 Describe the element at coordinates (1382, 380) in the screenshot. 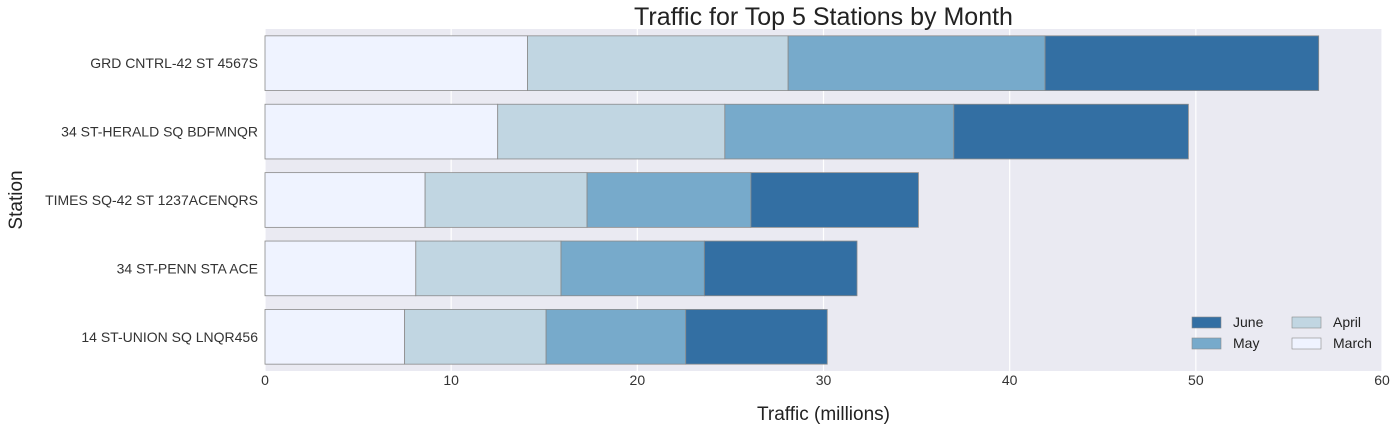

I see `x-tick-label: 60` at that location.